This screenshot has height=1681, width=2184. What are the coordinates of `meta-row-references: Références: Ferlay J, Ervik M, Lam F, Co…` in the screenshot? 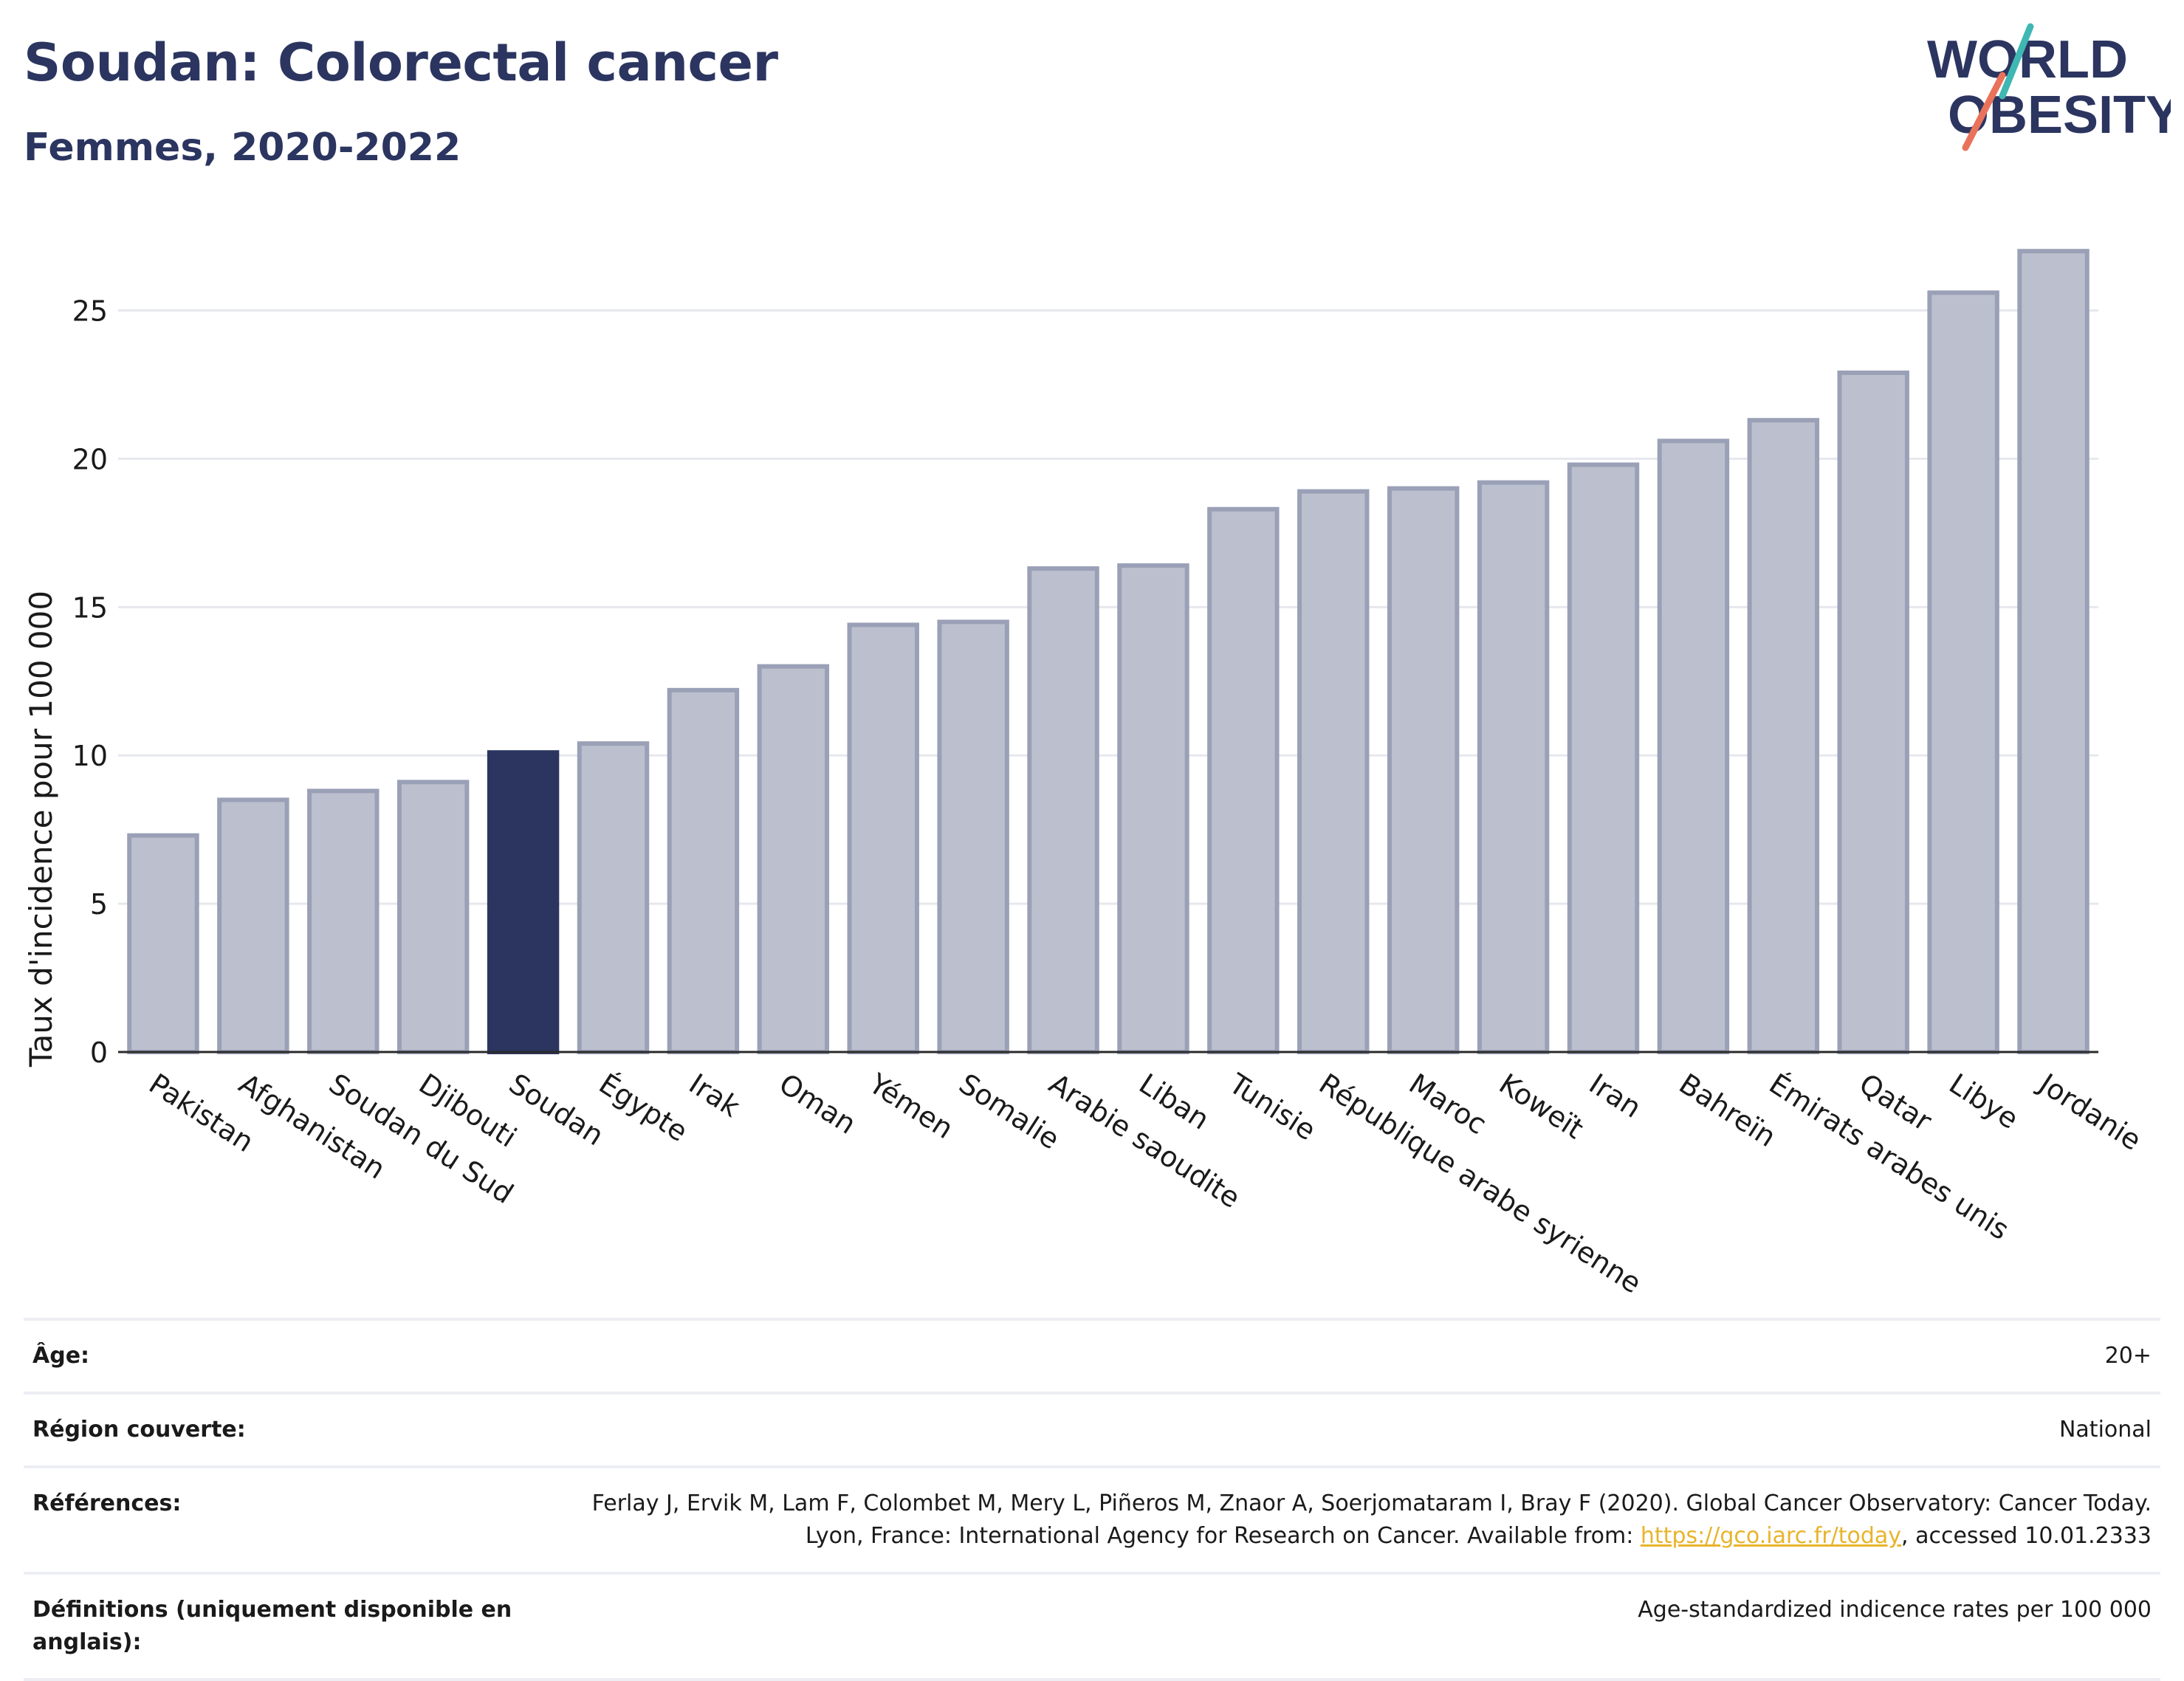 It's located at (1092, 1518).